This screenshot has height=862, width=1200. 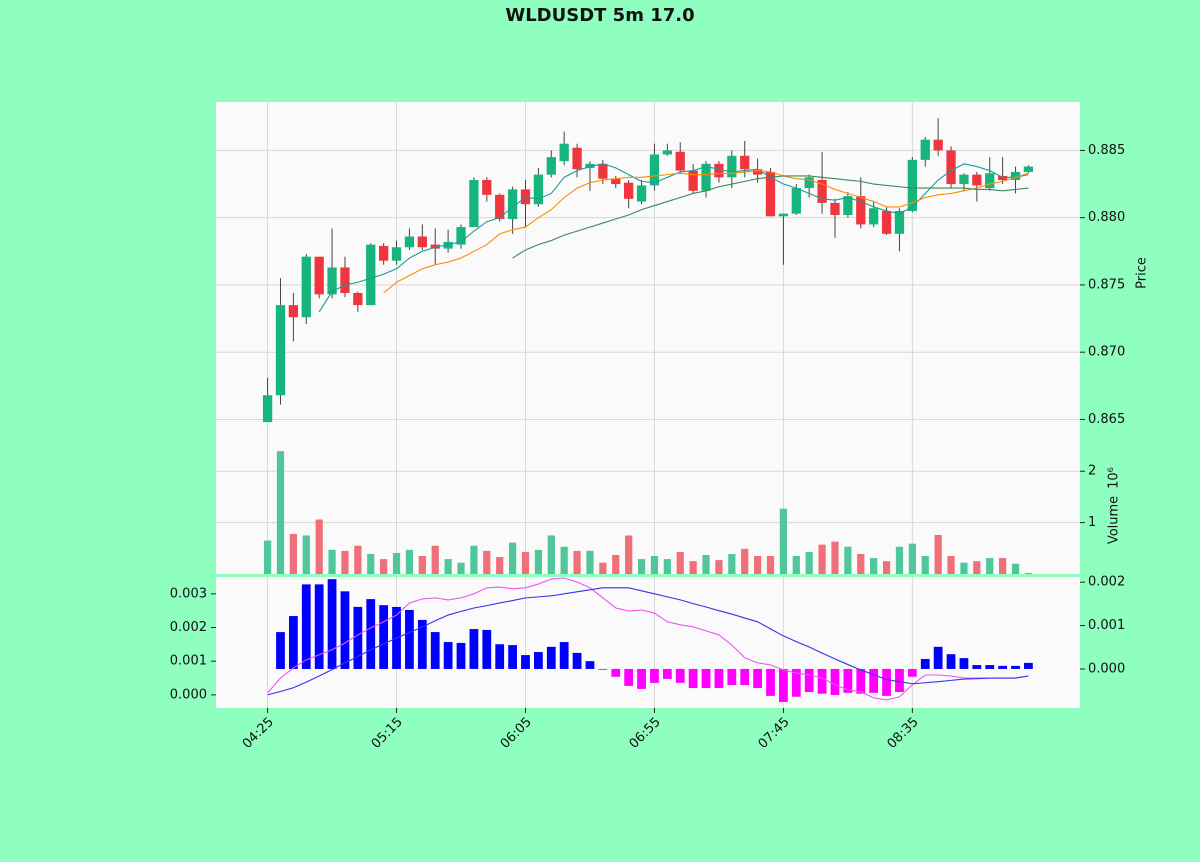 I want to click on price-axis-label: Price, so click(x=1142, y=273).